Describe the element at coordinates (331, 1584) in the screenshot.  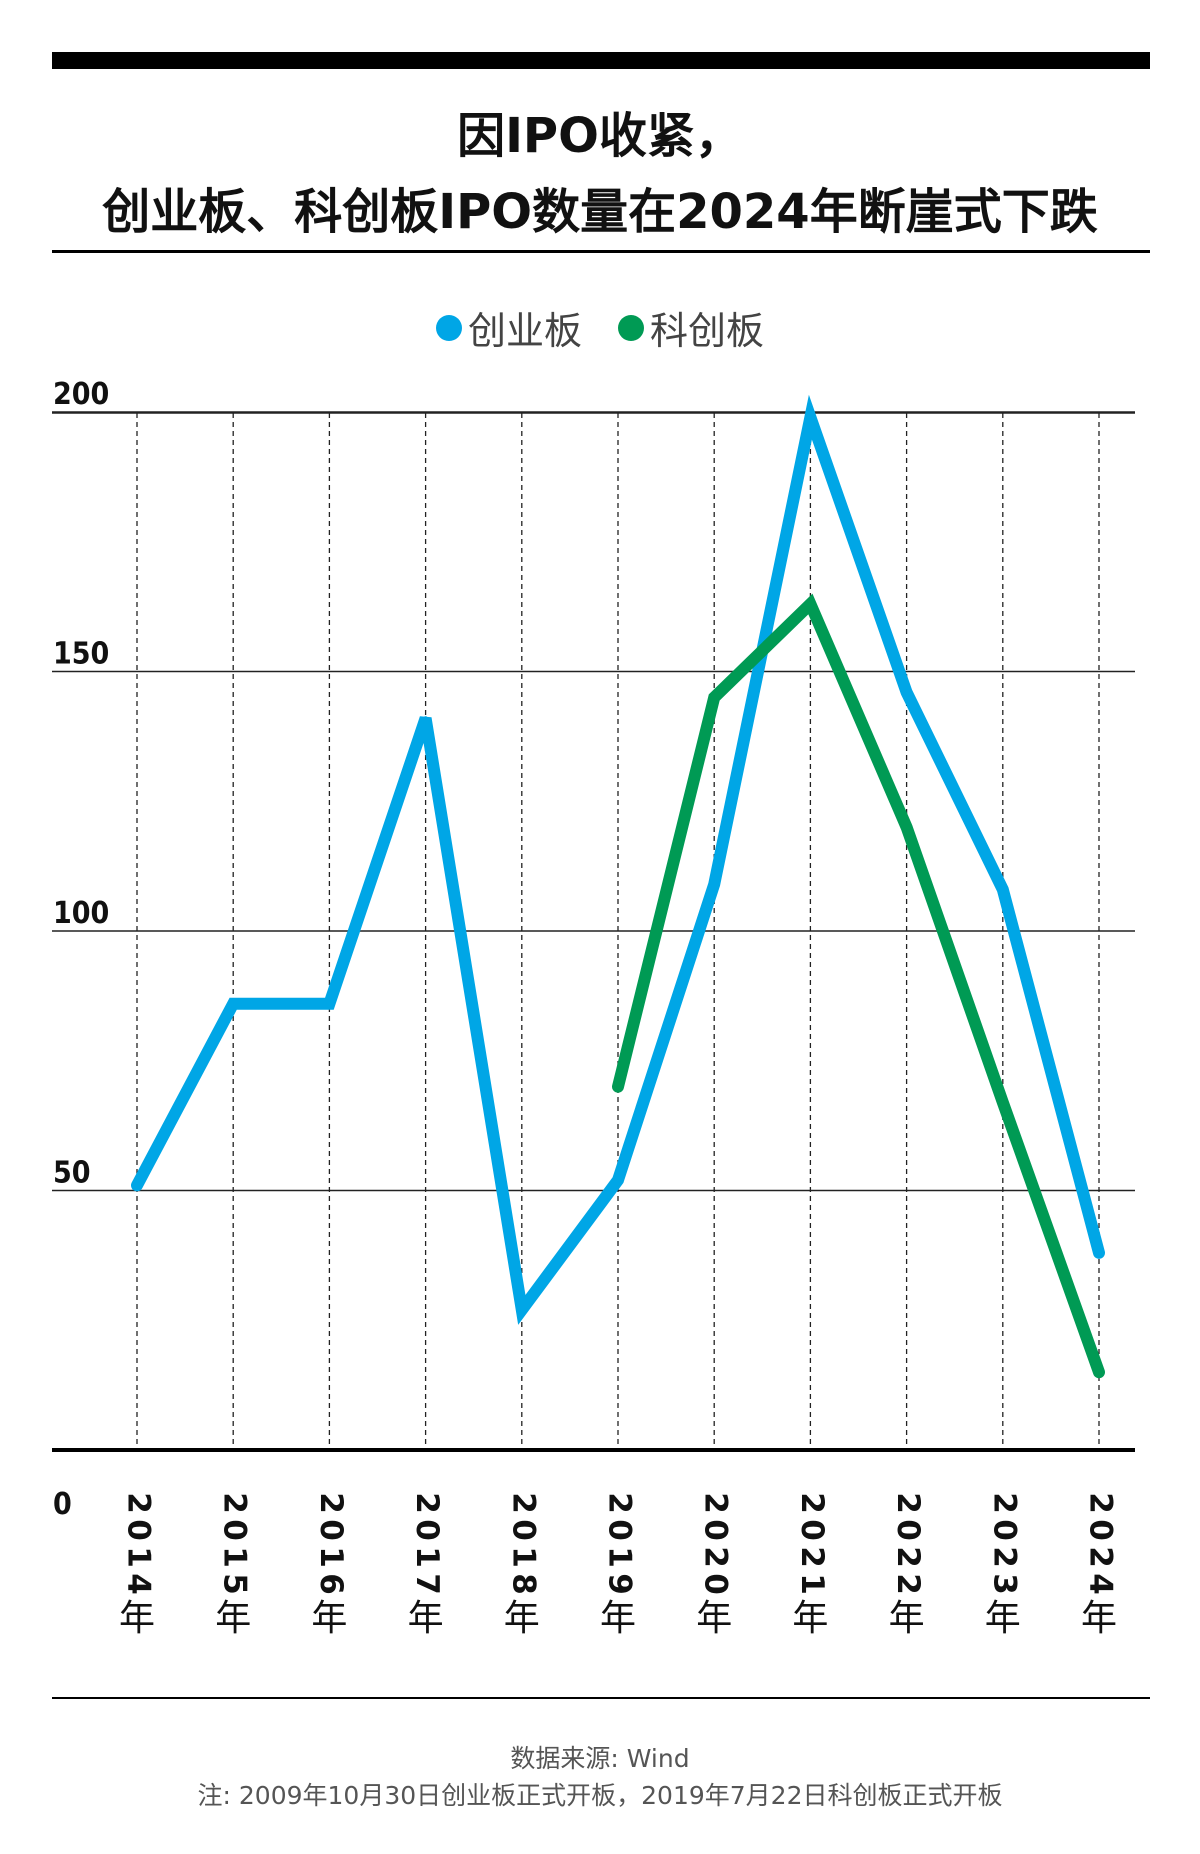
I see `x-tick-digit: 6` at that location.